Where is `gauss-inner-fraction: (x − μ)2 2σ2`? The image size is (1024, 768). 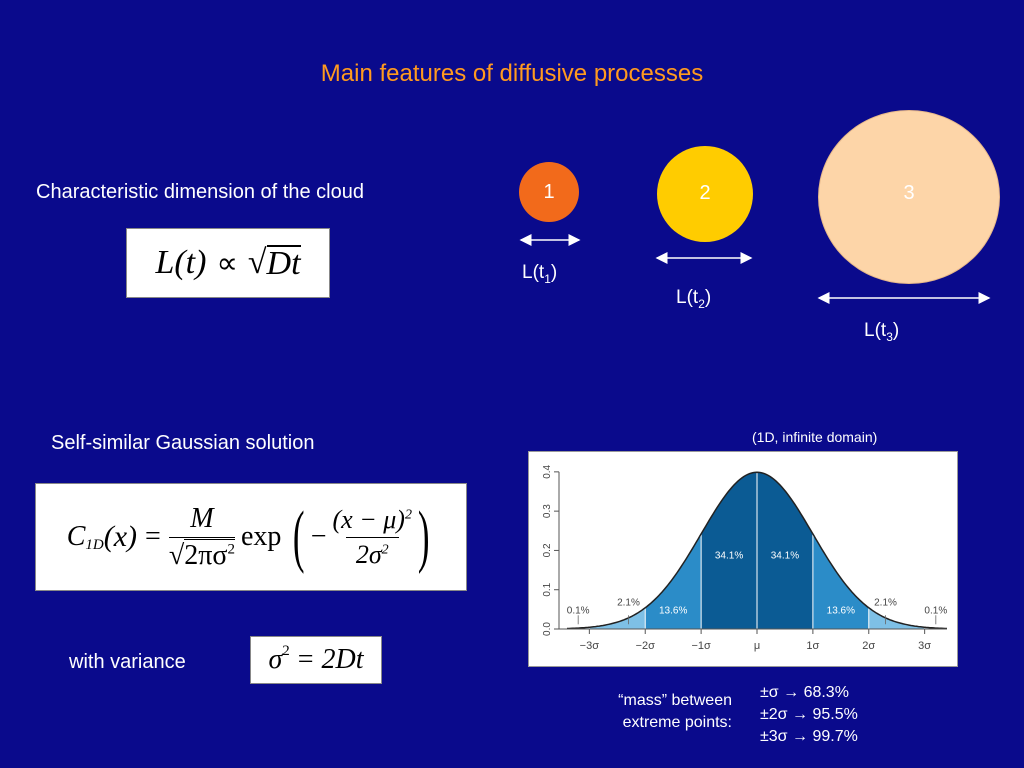 gauss-inner-fraction: (x − μ)2 2σ2 is located at coordinates (372, 537).